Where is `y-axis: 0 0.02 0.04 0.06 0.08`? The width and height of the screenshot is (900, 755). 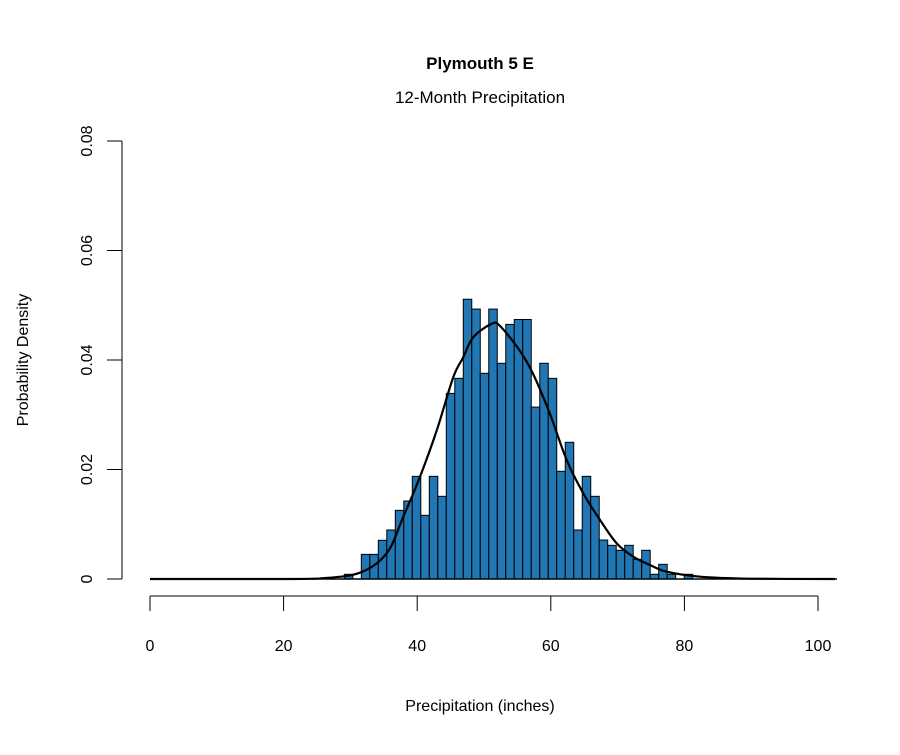 y-axis: 0 0.02 0.04 0.06 0.08 is located at coordinates (101, 354).